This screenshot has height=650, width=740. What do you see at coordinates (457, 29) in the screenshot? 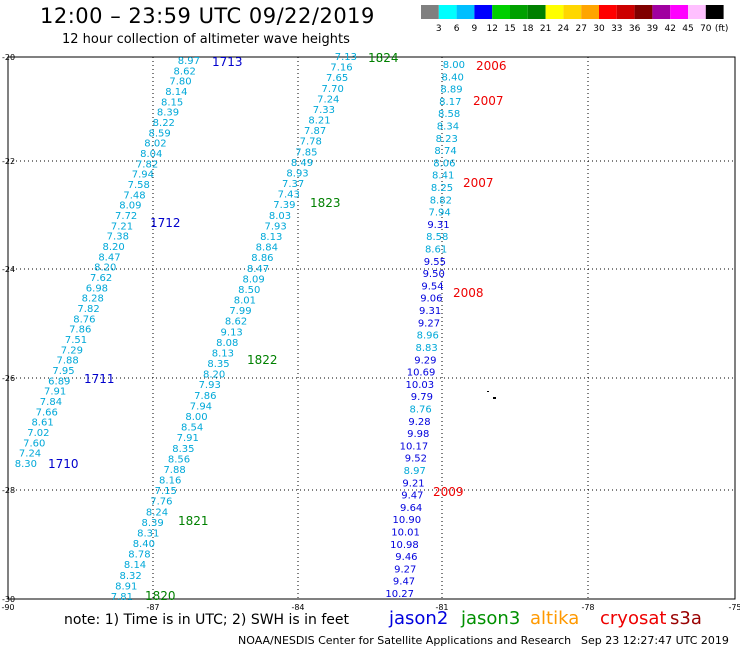
I see `legend-label: 6` at bounding box center [457, 29].